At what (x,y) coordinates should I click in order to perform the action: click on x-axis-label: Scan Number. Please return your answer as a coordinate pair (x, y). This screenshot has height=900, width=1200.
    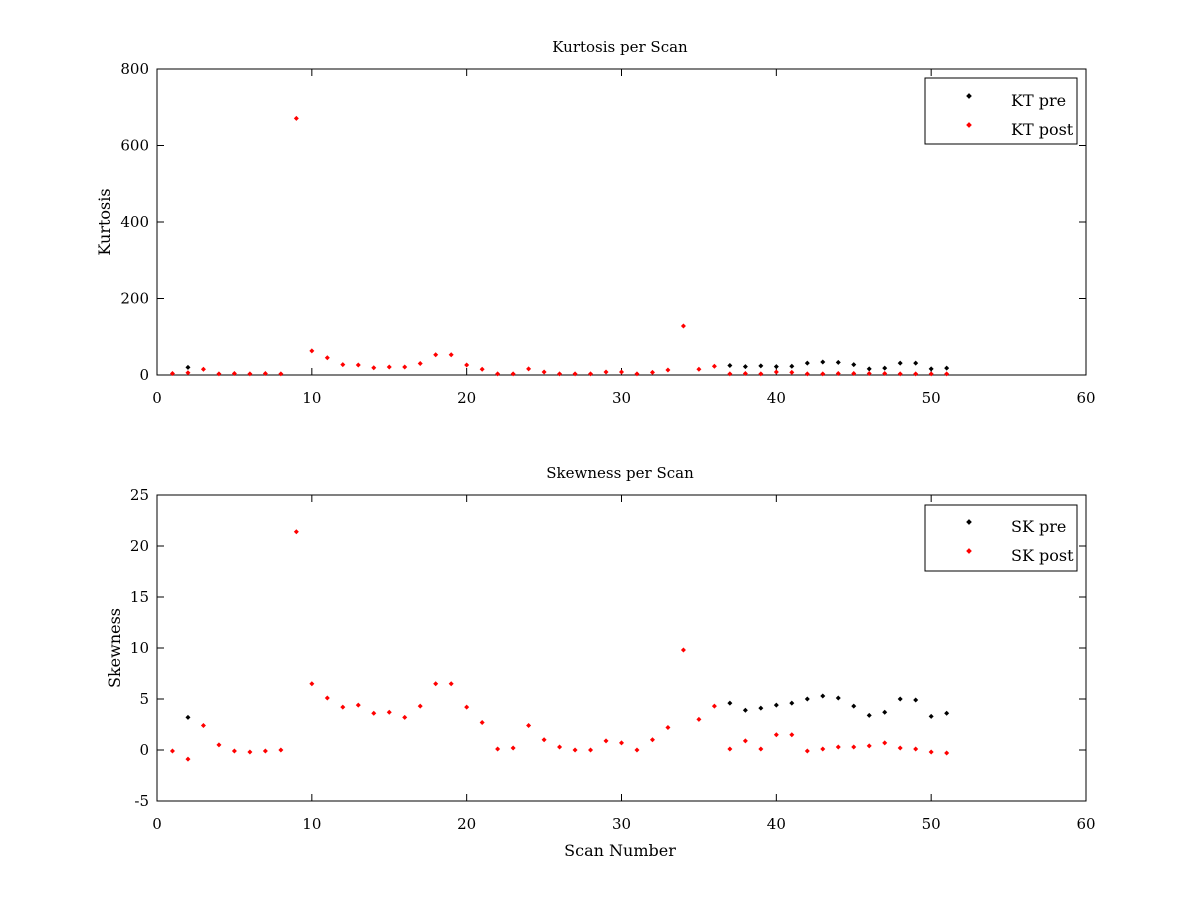
    Looking at the image, I should click on (620, 850).